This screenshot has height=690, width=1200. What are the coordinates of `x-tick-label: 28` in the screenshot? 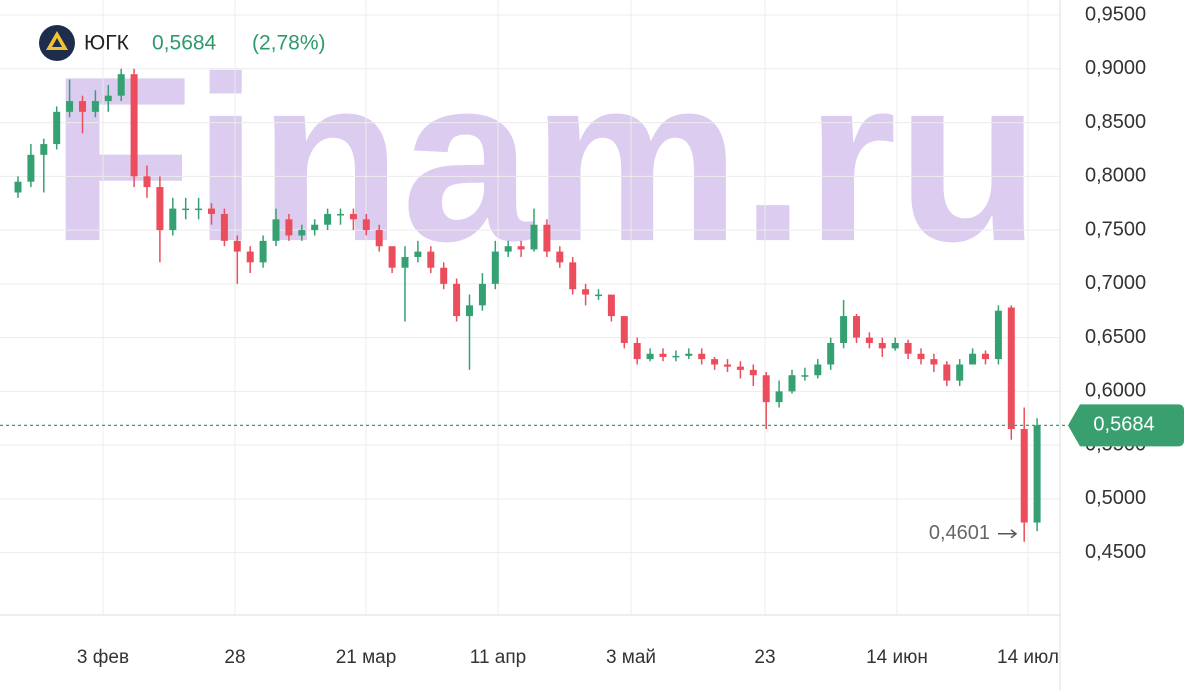 It's located at (234, 657).